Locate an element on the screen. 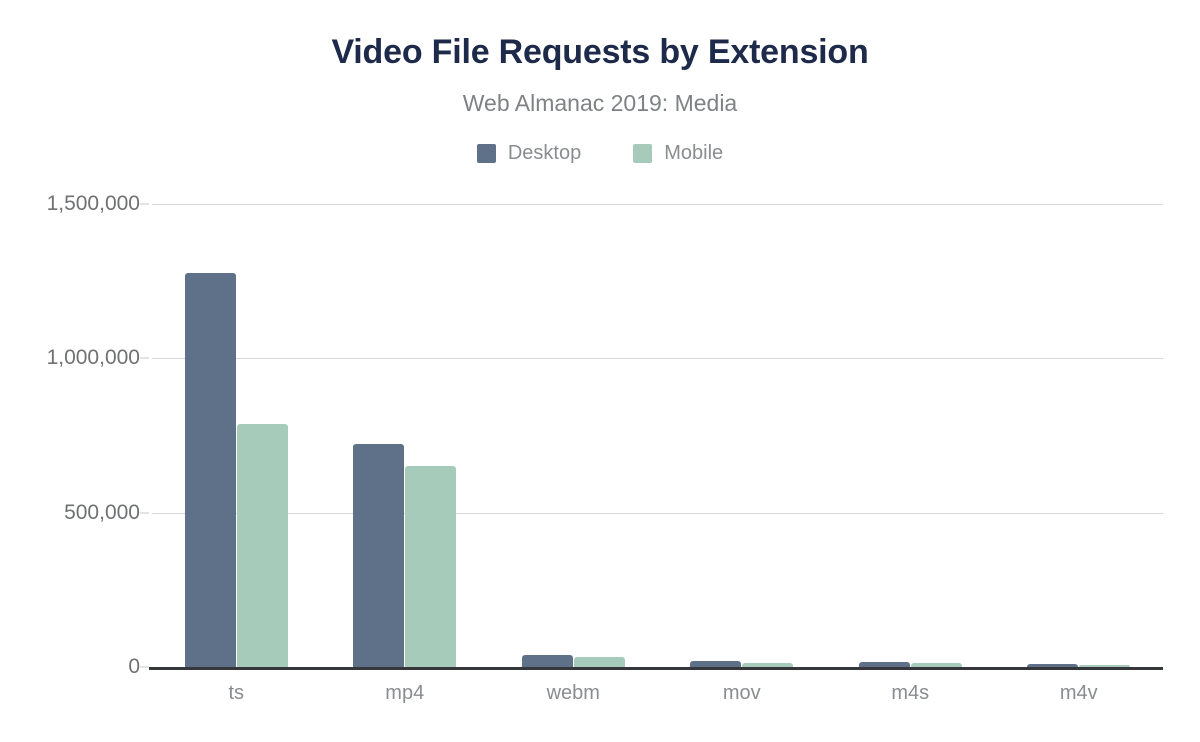  bar-m4s-mobile is located at coordinates (936, 665).